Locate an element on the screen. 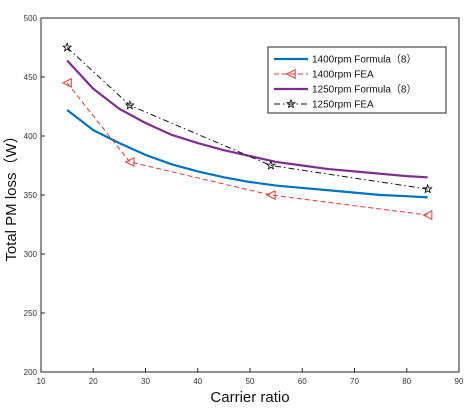  y-tick-label: 350 is located at coordinates (31, 195).